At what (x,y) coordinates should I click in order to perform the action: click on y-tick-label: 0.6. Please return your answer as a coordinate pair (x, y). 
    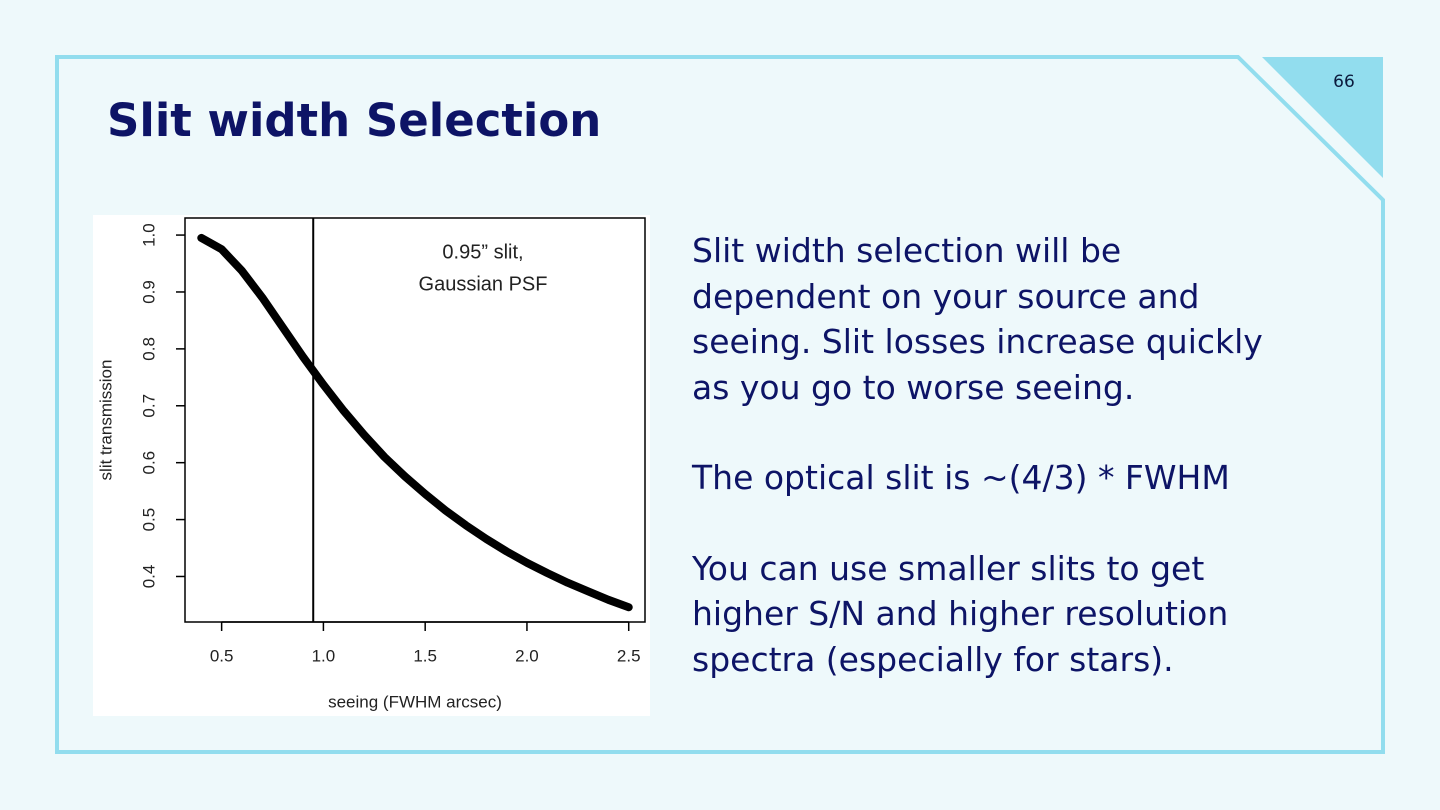
    Looking at the image, I should click on (148, 463).